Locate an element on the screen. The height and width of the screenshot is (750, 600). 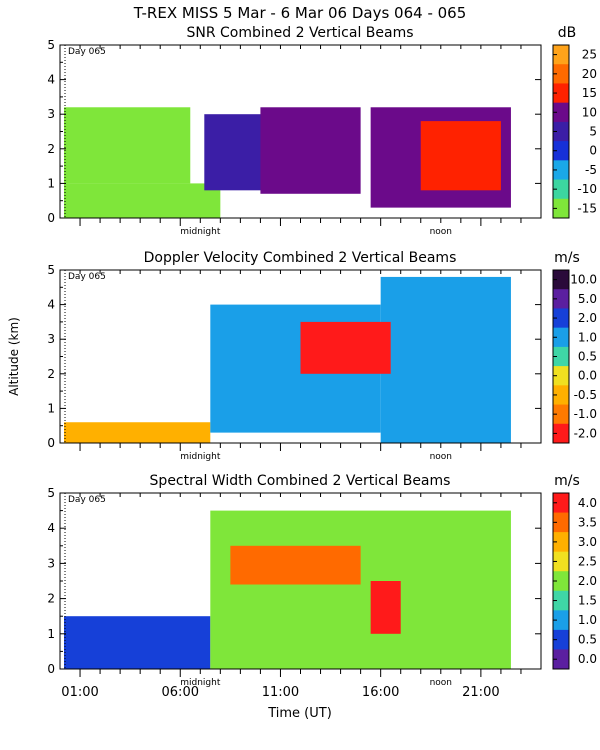
x-tick-label: 11:00 is located at coordinates (280, 692).